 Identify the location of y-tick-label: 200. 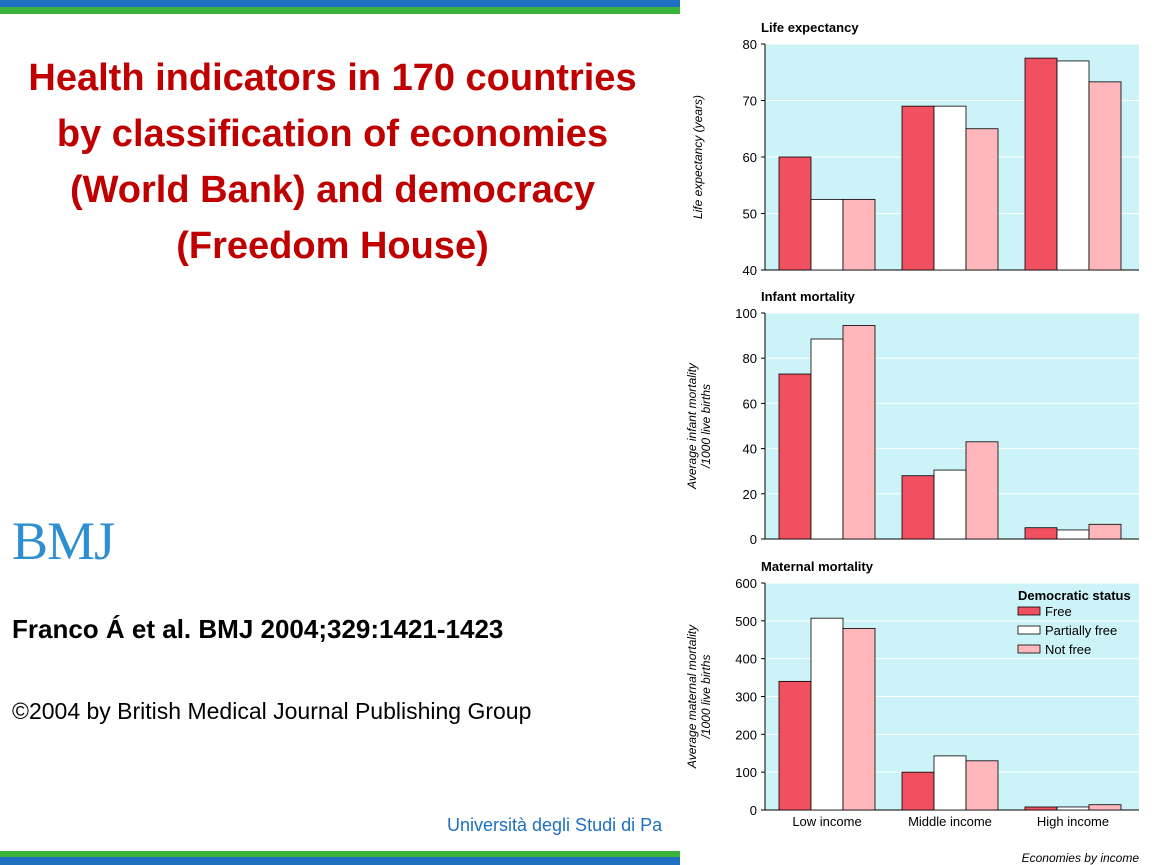
(746, 734).